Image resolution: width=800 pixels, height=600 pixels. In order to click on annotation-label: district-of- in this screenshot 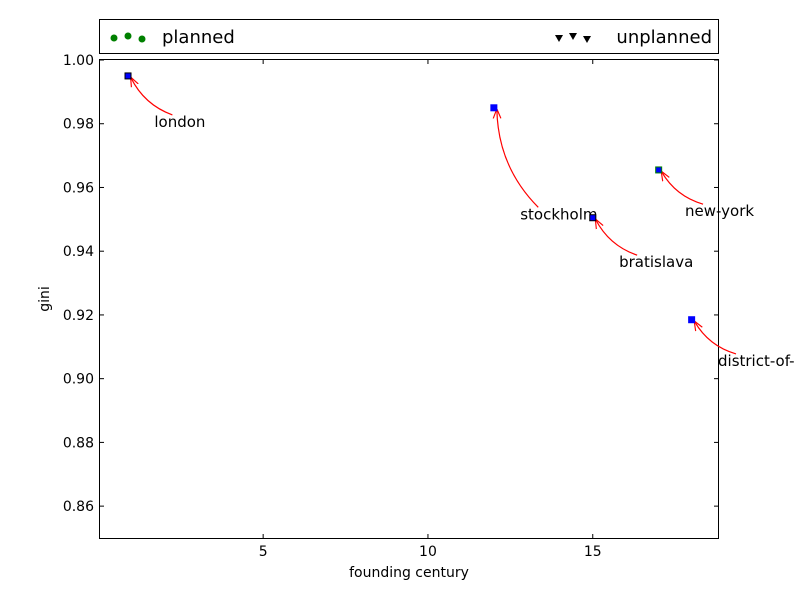, I will do `click(756, 361)`.